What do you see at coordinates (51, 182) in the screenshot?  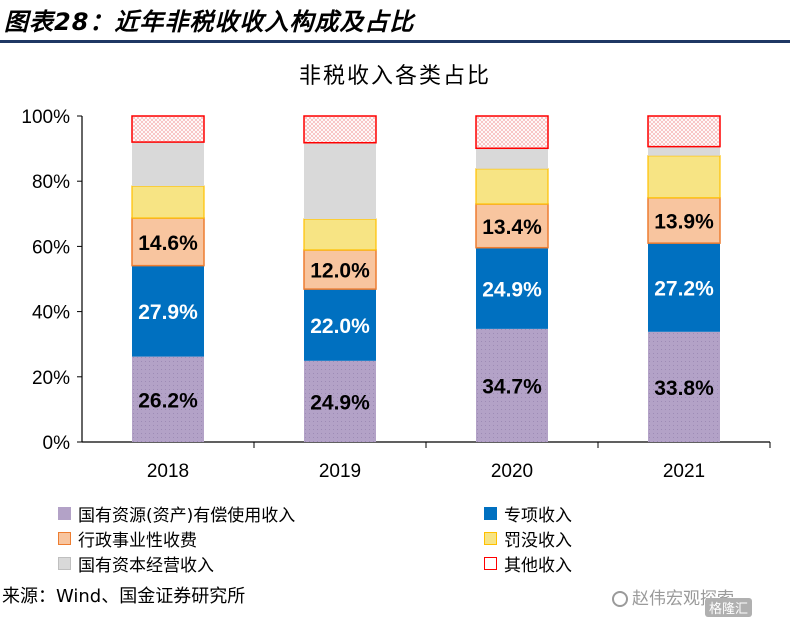 I see `y-tick-label: 80%` at bounding box center [51, 182].